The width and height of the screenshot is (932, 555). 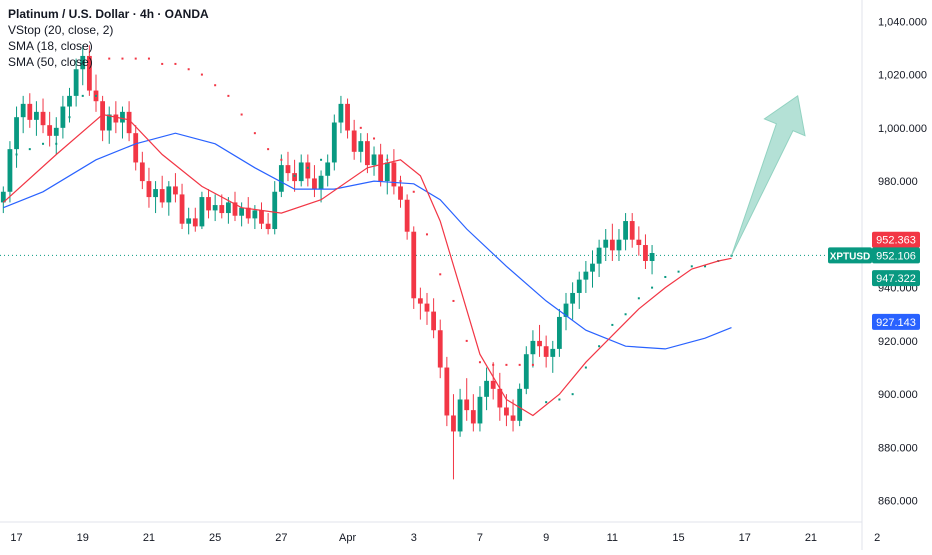 What do you see at coordinates (61, 30) in the screenshot?
I see `legend-indicator-vstop: VStop (20, close, 2)` at bounding box center [61, 30].